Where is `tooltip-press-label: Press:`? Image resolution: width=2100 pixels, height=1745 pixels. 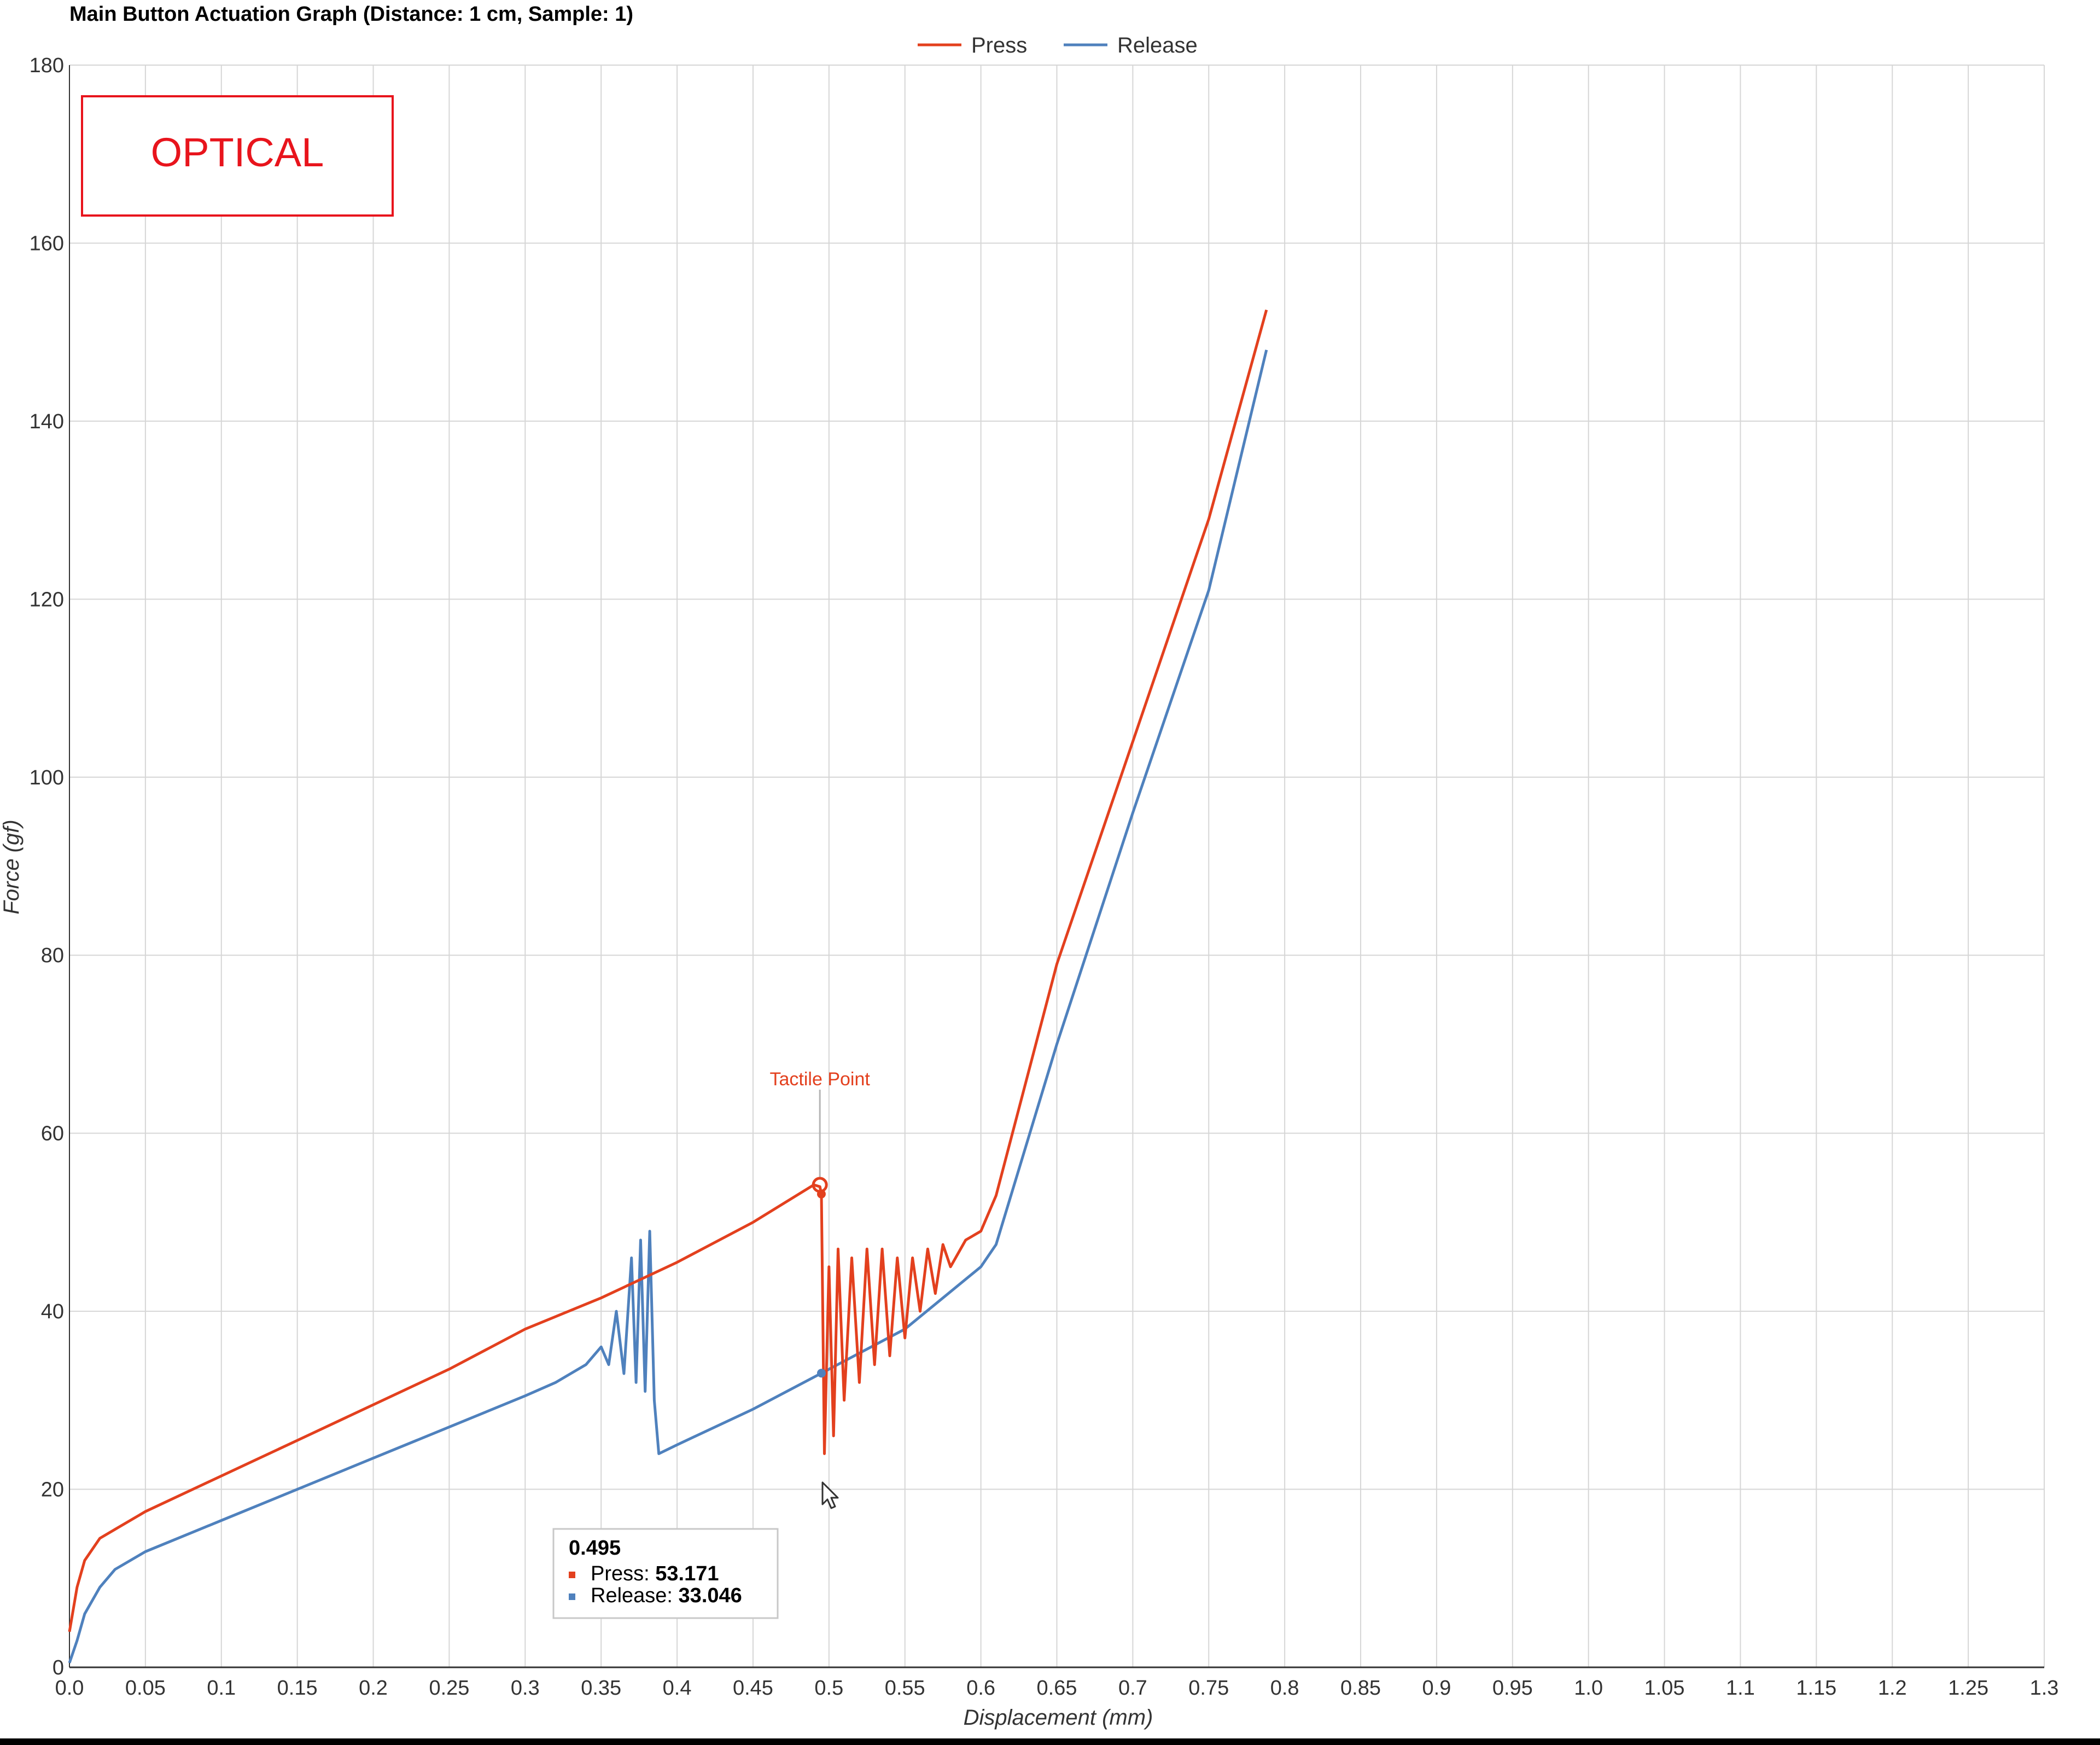 tooltip-press-label: Press: is located at coordinates (623, 1573).